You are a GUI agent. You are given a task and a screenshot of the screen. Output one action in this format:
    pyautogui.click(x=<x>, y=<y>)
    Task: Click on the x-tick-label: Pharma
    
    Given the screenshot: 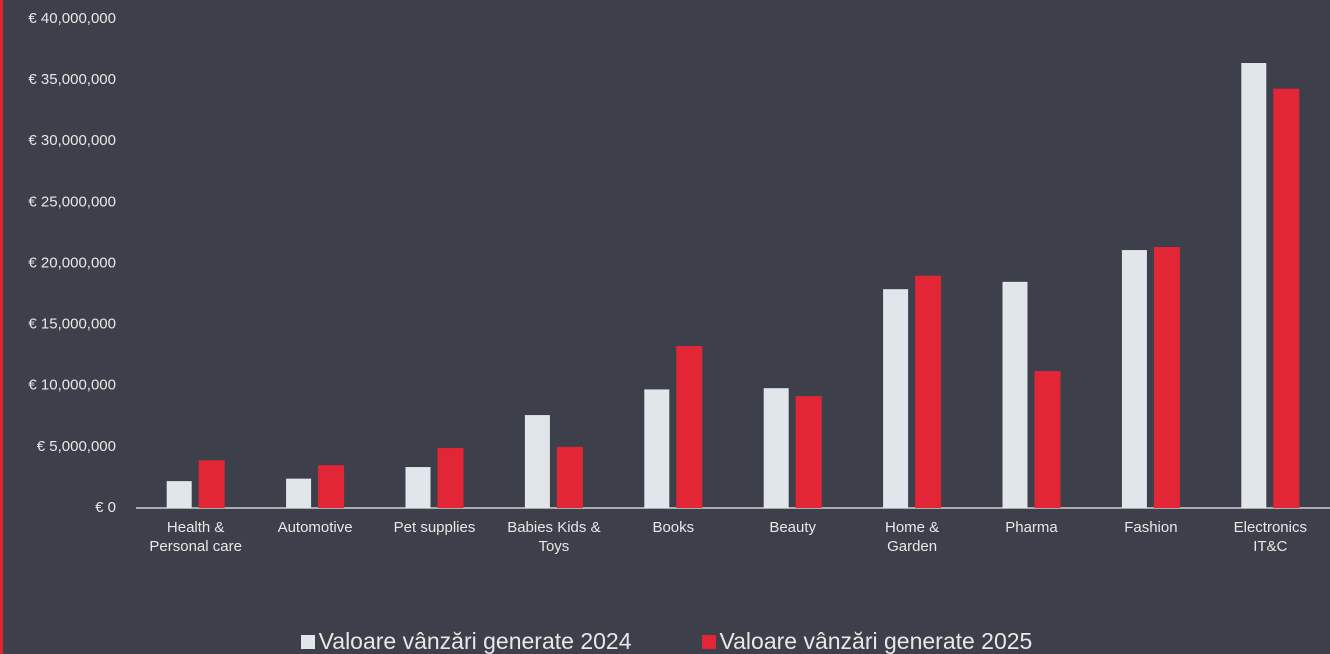 What is the action you would take?
    pyautogui.click(x=1031, y=527)
    